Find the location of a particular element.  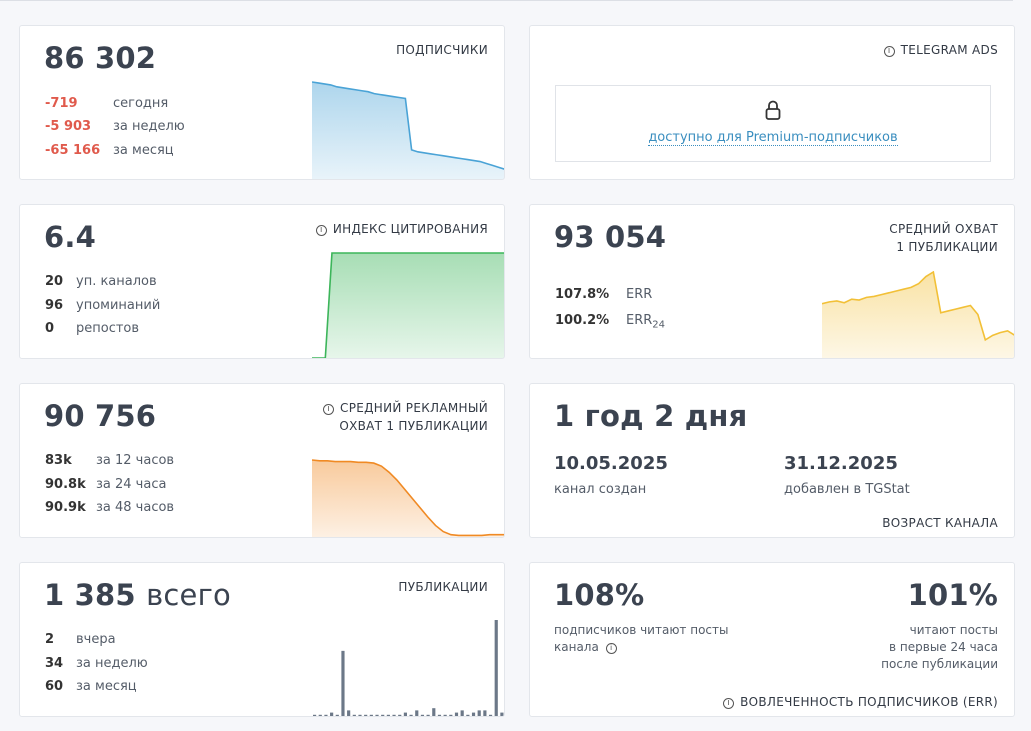

err-left-label: подписчиков читают посты канала i is located at coordinates (641, 638).